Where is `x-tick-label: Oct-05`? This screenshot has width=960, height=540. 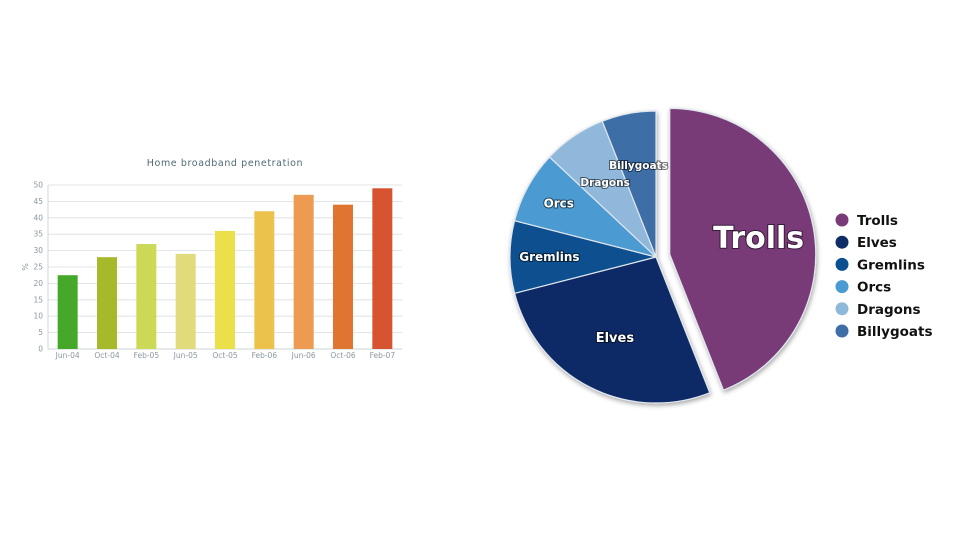 x-tick-label: Oct-05 is located at coordinates (224, 355).